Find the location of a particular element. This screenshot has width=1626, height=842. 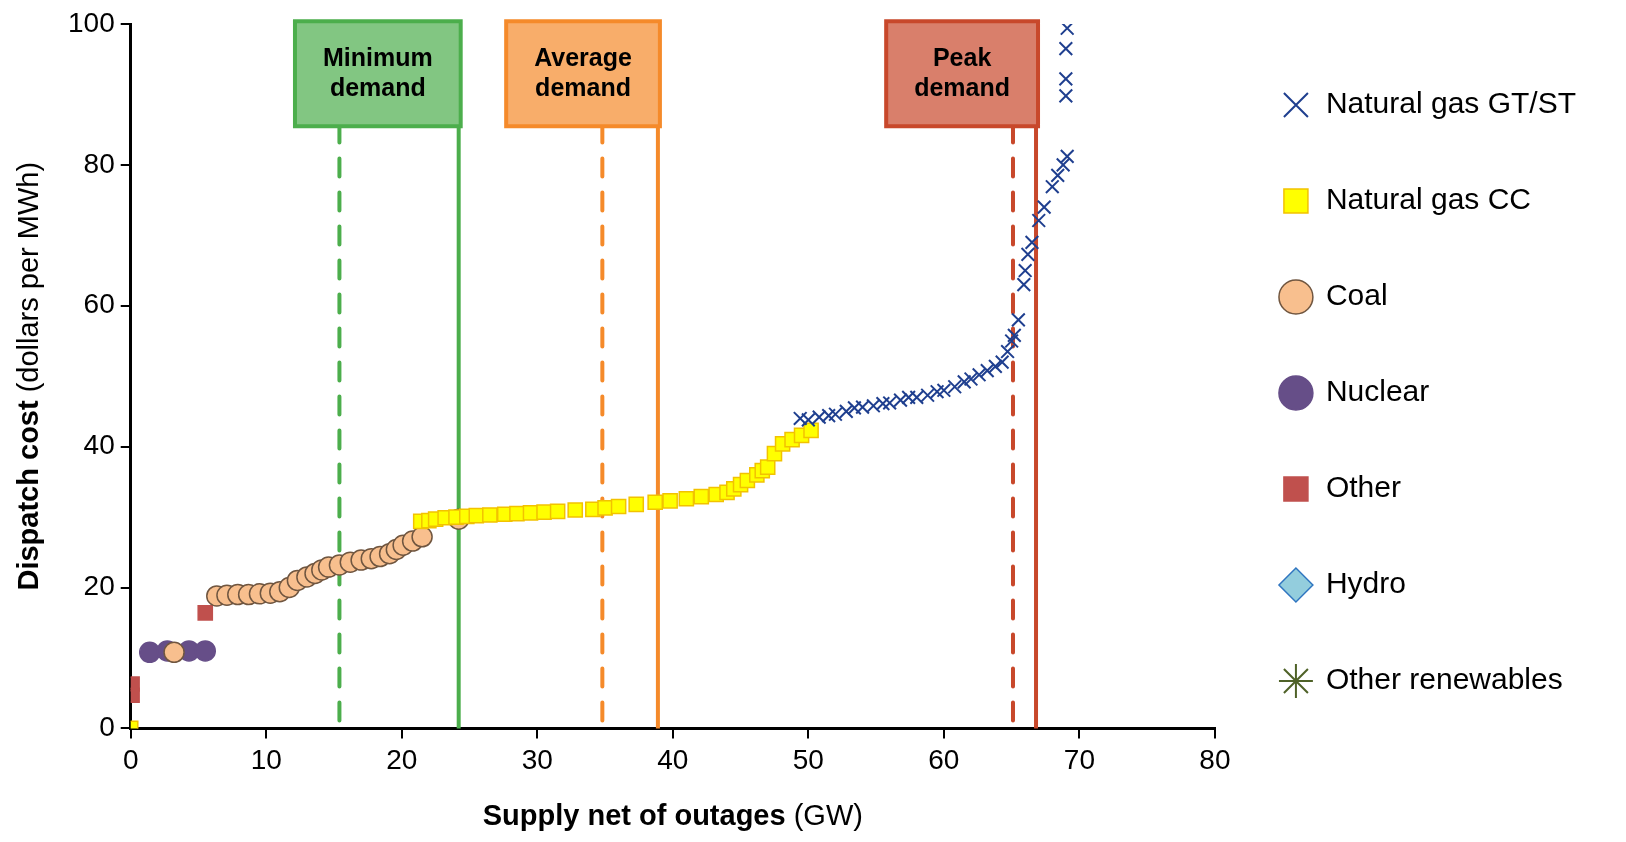

x-tick-label: 80 is located at coordinates (1215, 759).